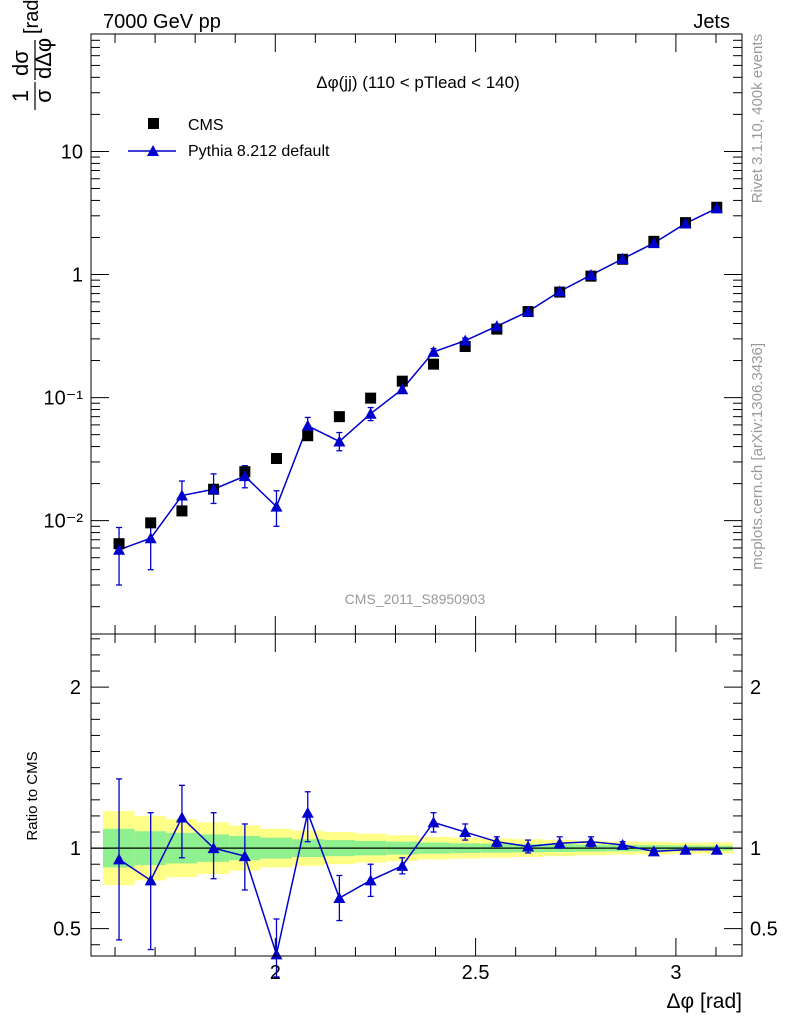  Describe the element at coordinates (162, 22) in the screenshot. I see `header-energy-label: 7000 GeV pp` at that location.